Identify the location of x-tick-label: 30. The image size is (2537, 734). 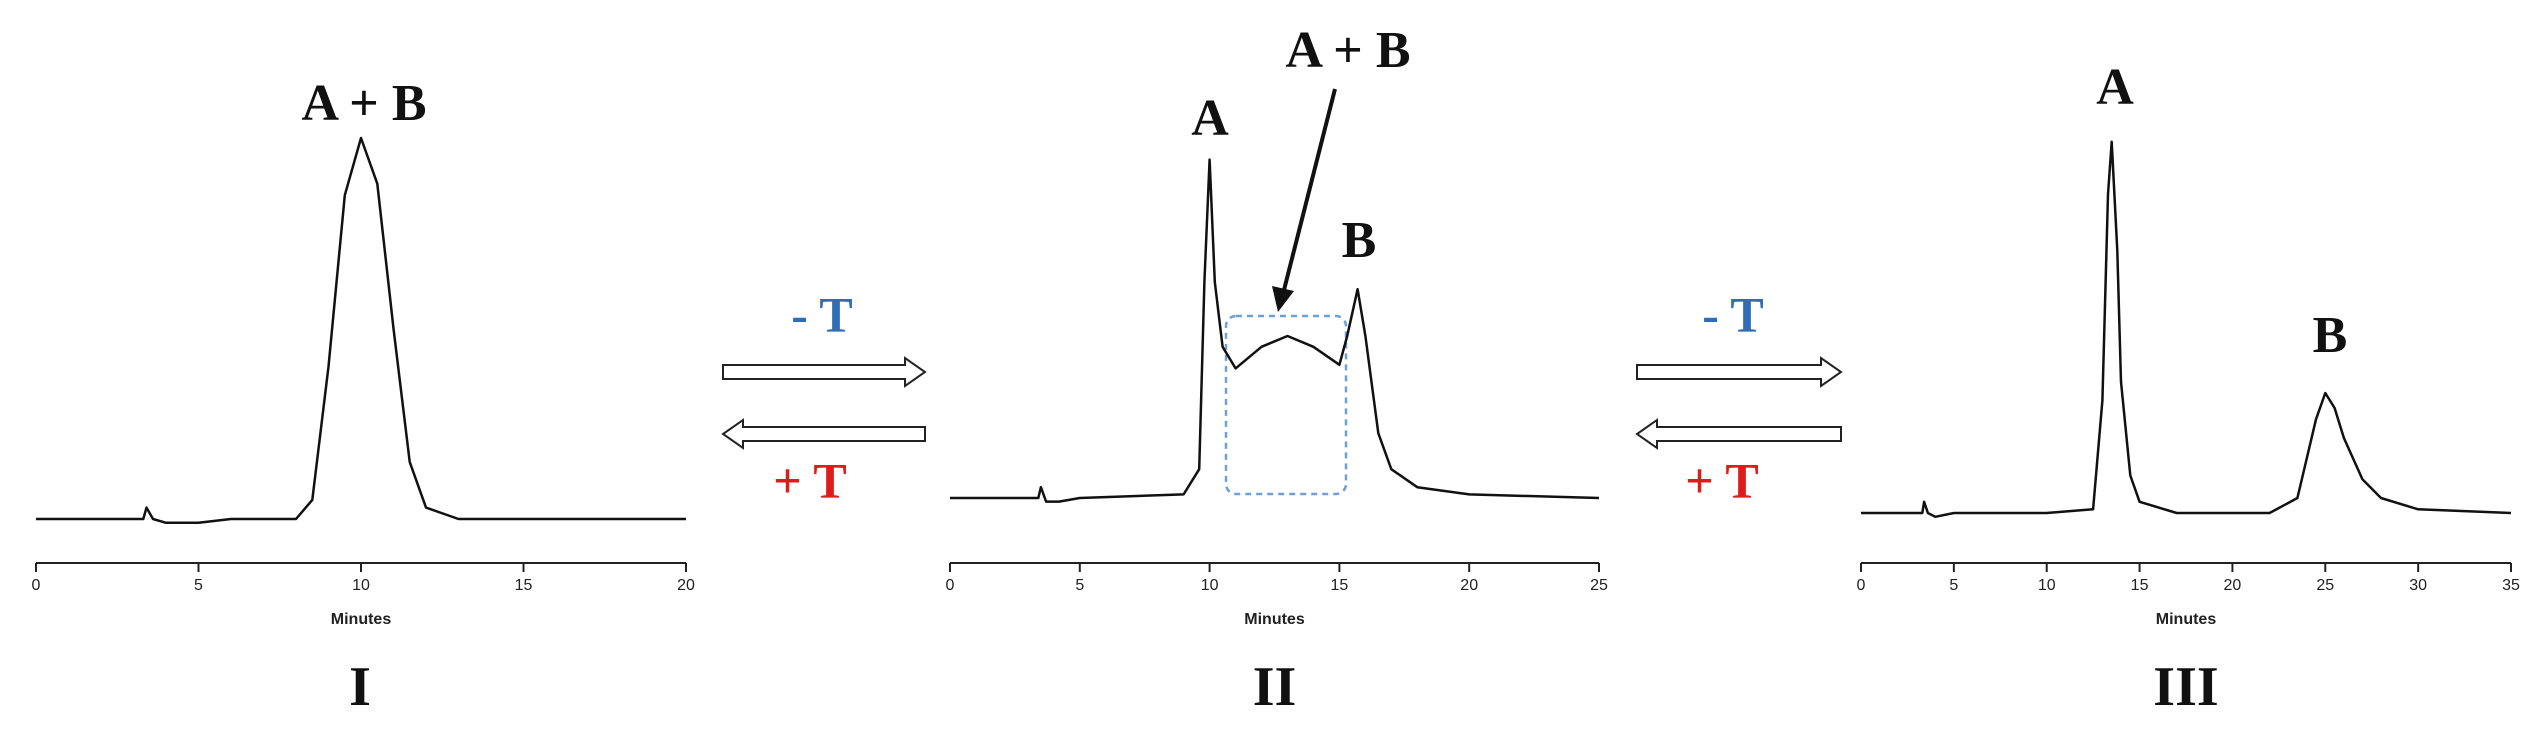
(2418, 585).